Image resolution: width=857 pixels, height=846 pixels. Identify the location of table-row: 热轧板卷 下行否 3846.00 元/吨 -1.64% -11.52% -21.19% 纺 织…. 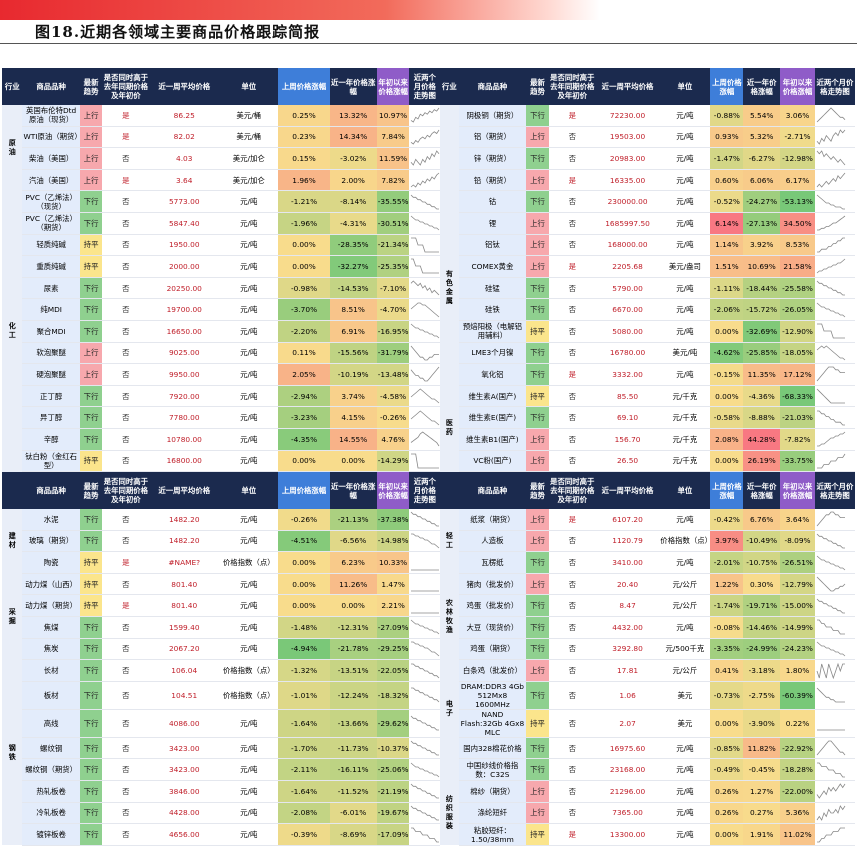
(428, 813).